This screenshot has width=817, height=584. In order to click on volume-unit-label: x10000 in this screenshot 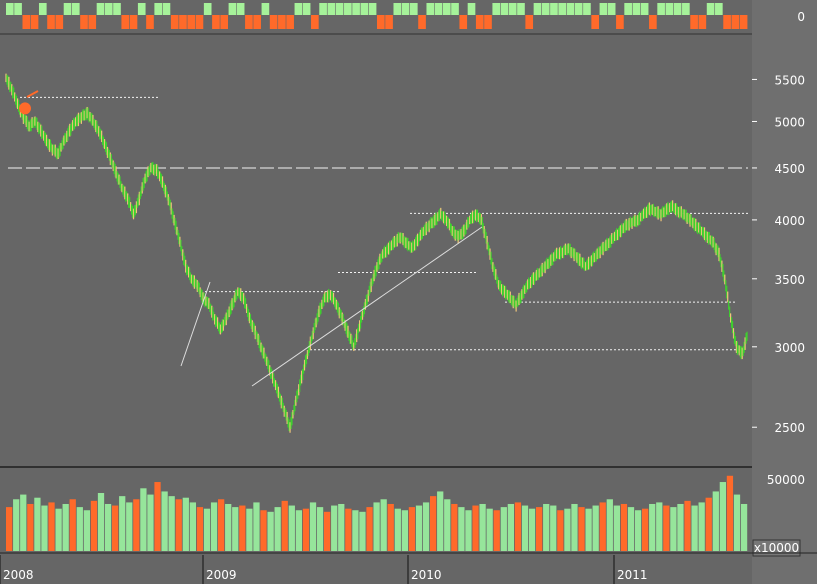, I will do `click(776, 548)`.